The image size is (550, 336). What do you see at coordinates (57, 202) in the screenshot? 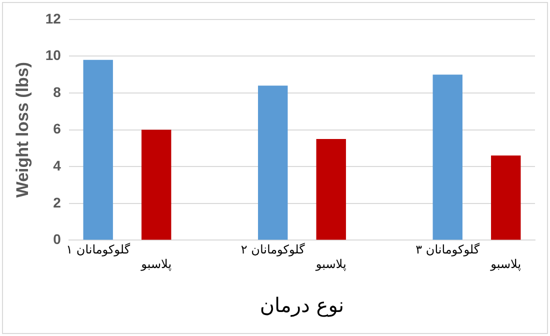
I see `y-tick-label: 2` at bounding box center [57, 202].